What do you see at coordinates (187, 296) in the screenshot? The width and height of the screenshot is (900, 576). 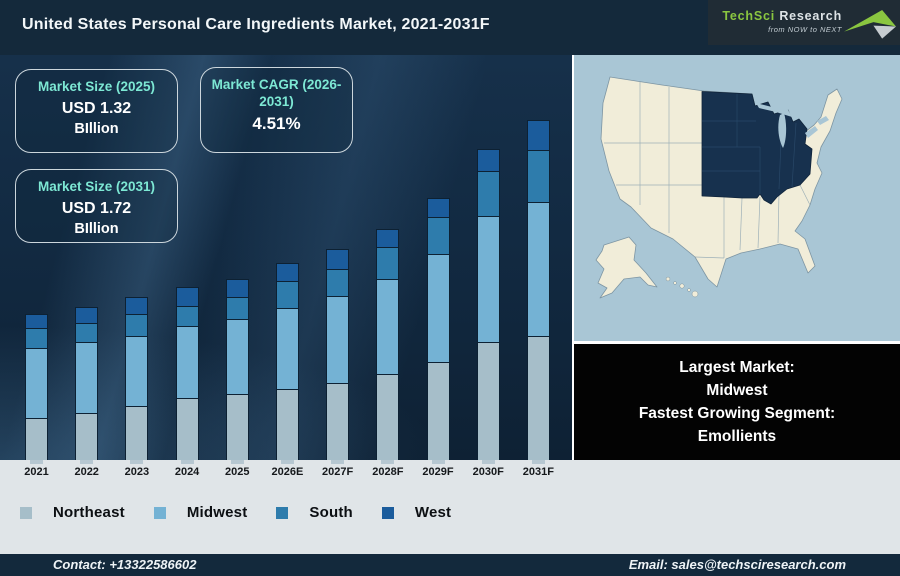 I see `segment-west-2024` at bounding box center [187, 296].